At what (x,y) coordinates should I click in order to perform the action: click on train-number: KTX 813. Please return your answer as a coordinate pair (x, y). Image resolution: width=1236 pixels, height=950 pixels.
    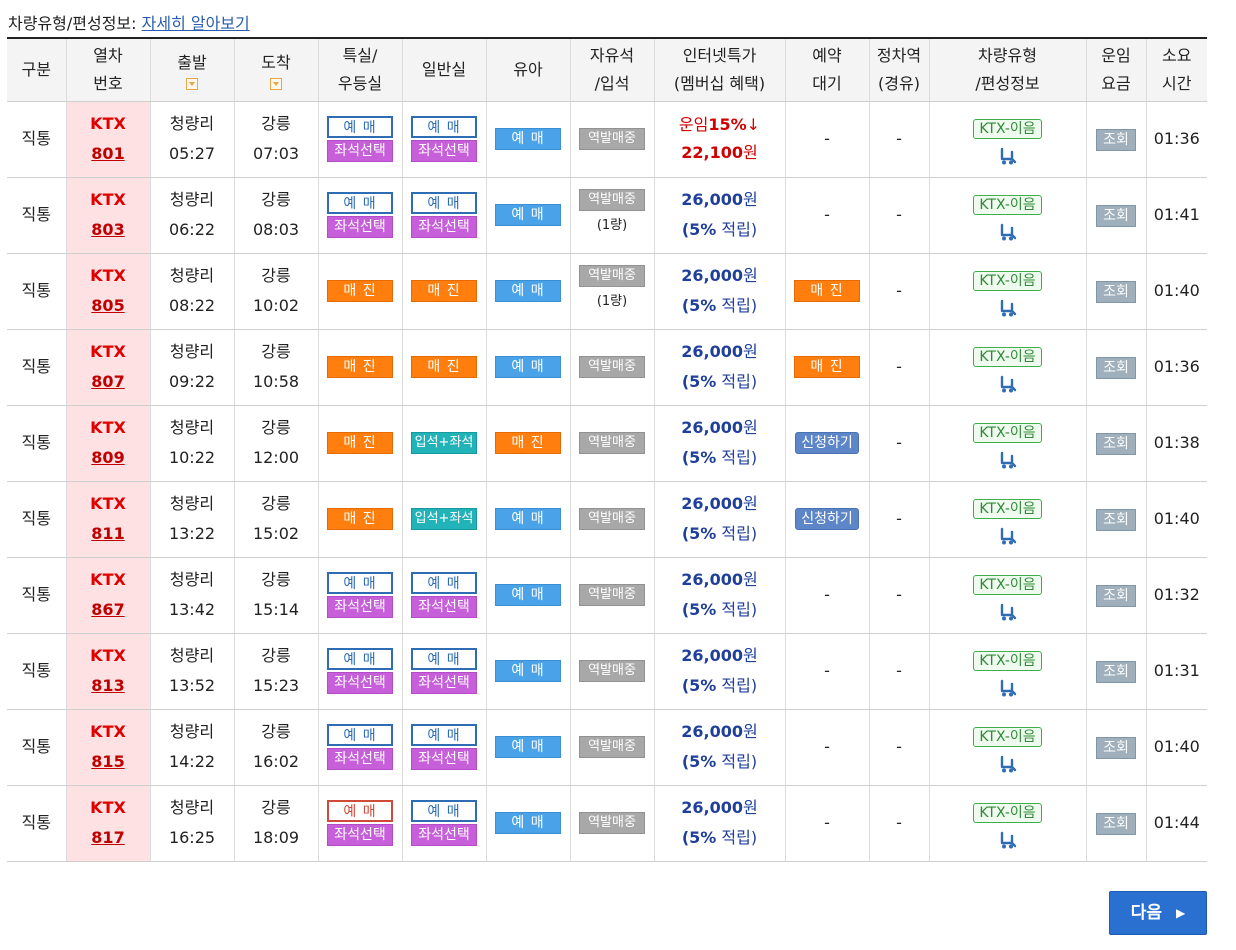
    Looking at the image, I should click on (108, 671).